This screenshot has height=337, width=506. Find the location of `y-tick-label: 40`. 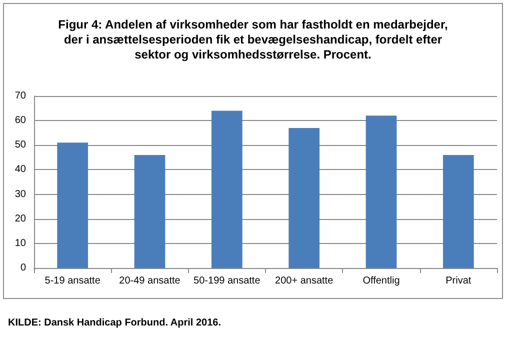

y-tick-label: 40 is located at coordinates (20, 170).